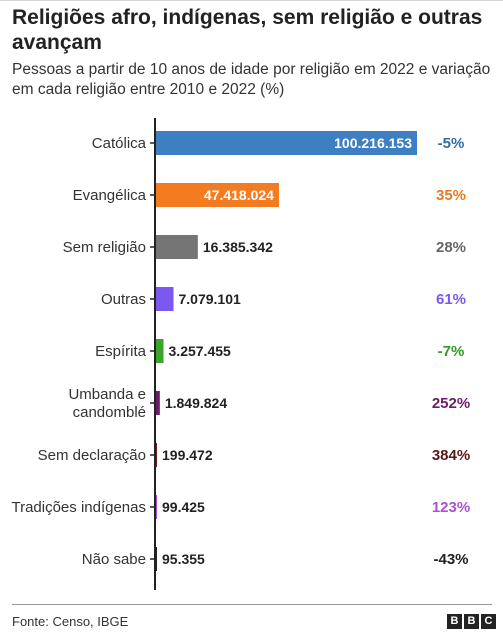  Describe the element at coordinates (451, 455) in the screenshot. I see `change-label: 384%` at that location.